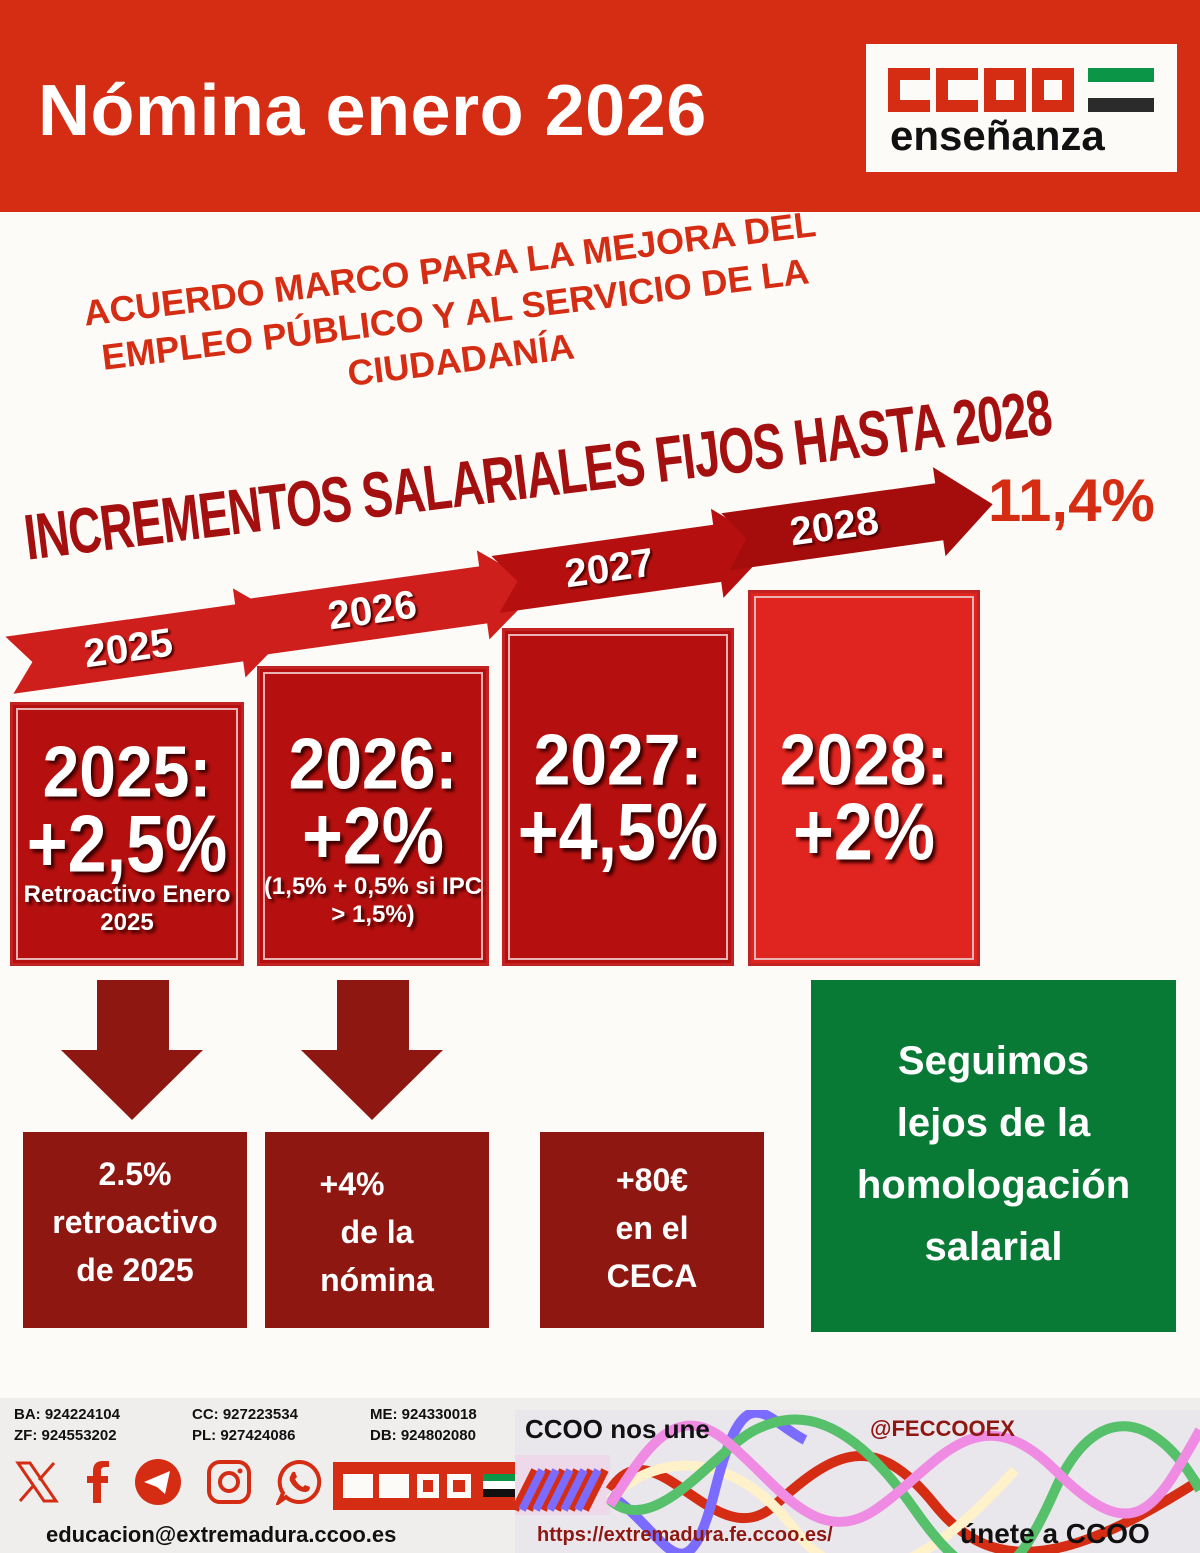  I want to click on phone-db: DB: 924802080, so click(423, 1435).